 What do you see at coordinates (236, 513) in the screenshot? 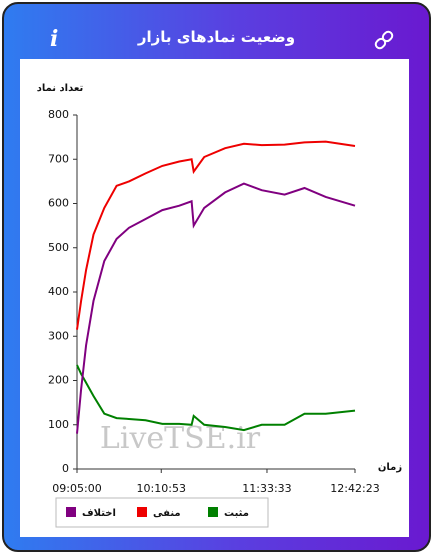
I see `legend-label: مثبت` at bounding box center [236, 513].